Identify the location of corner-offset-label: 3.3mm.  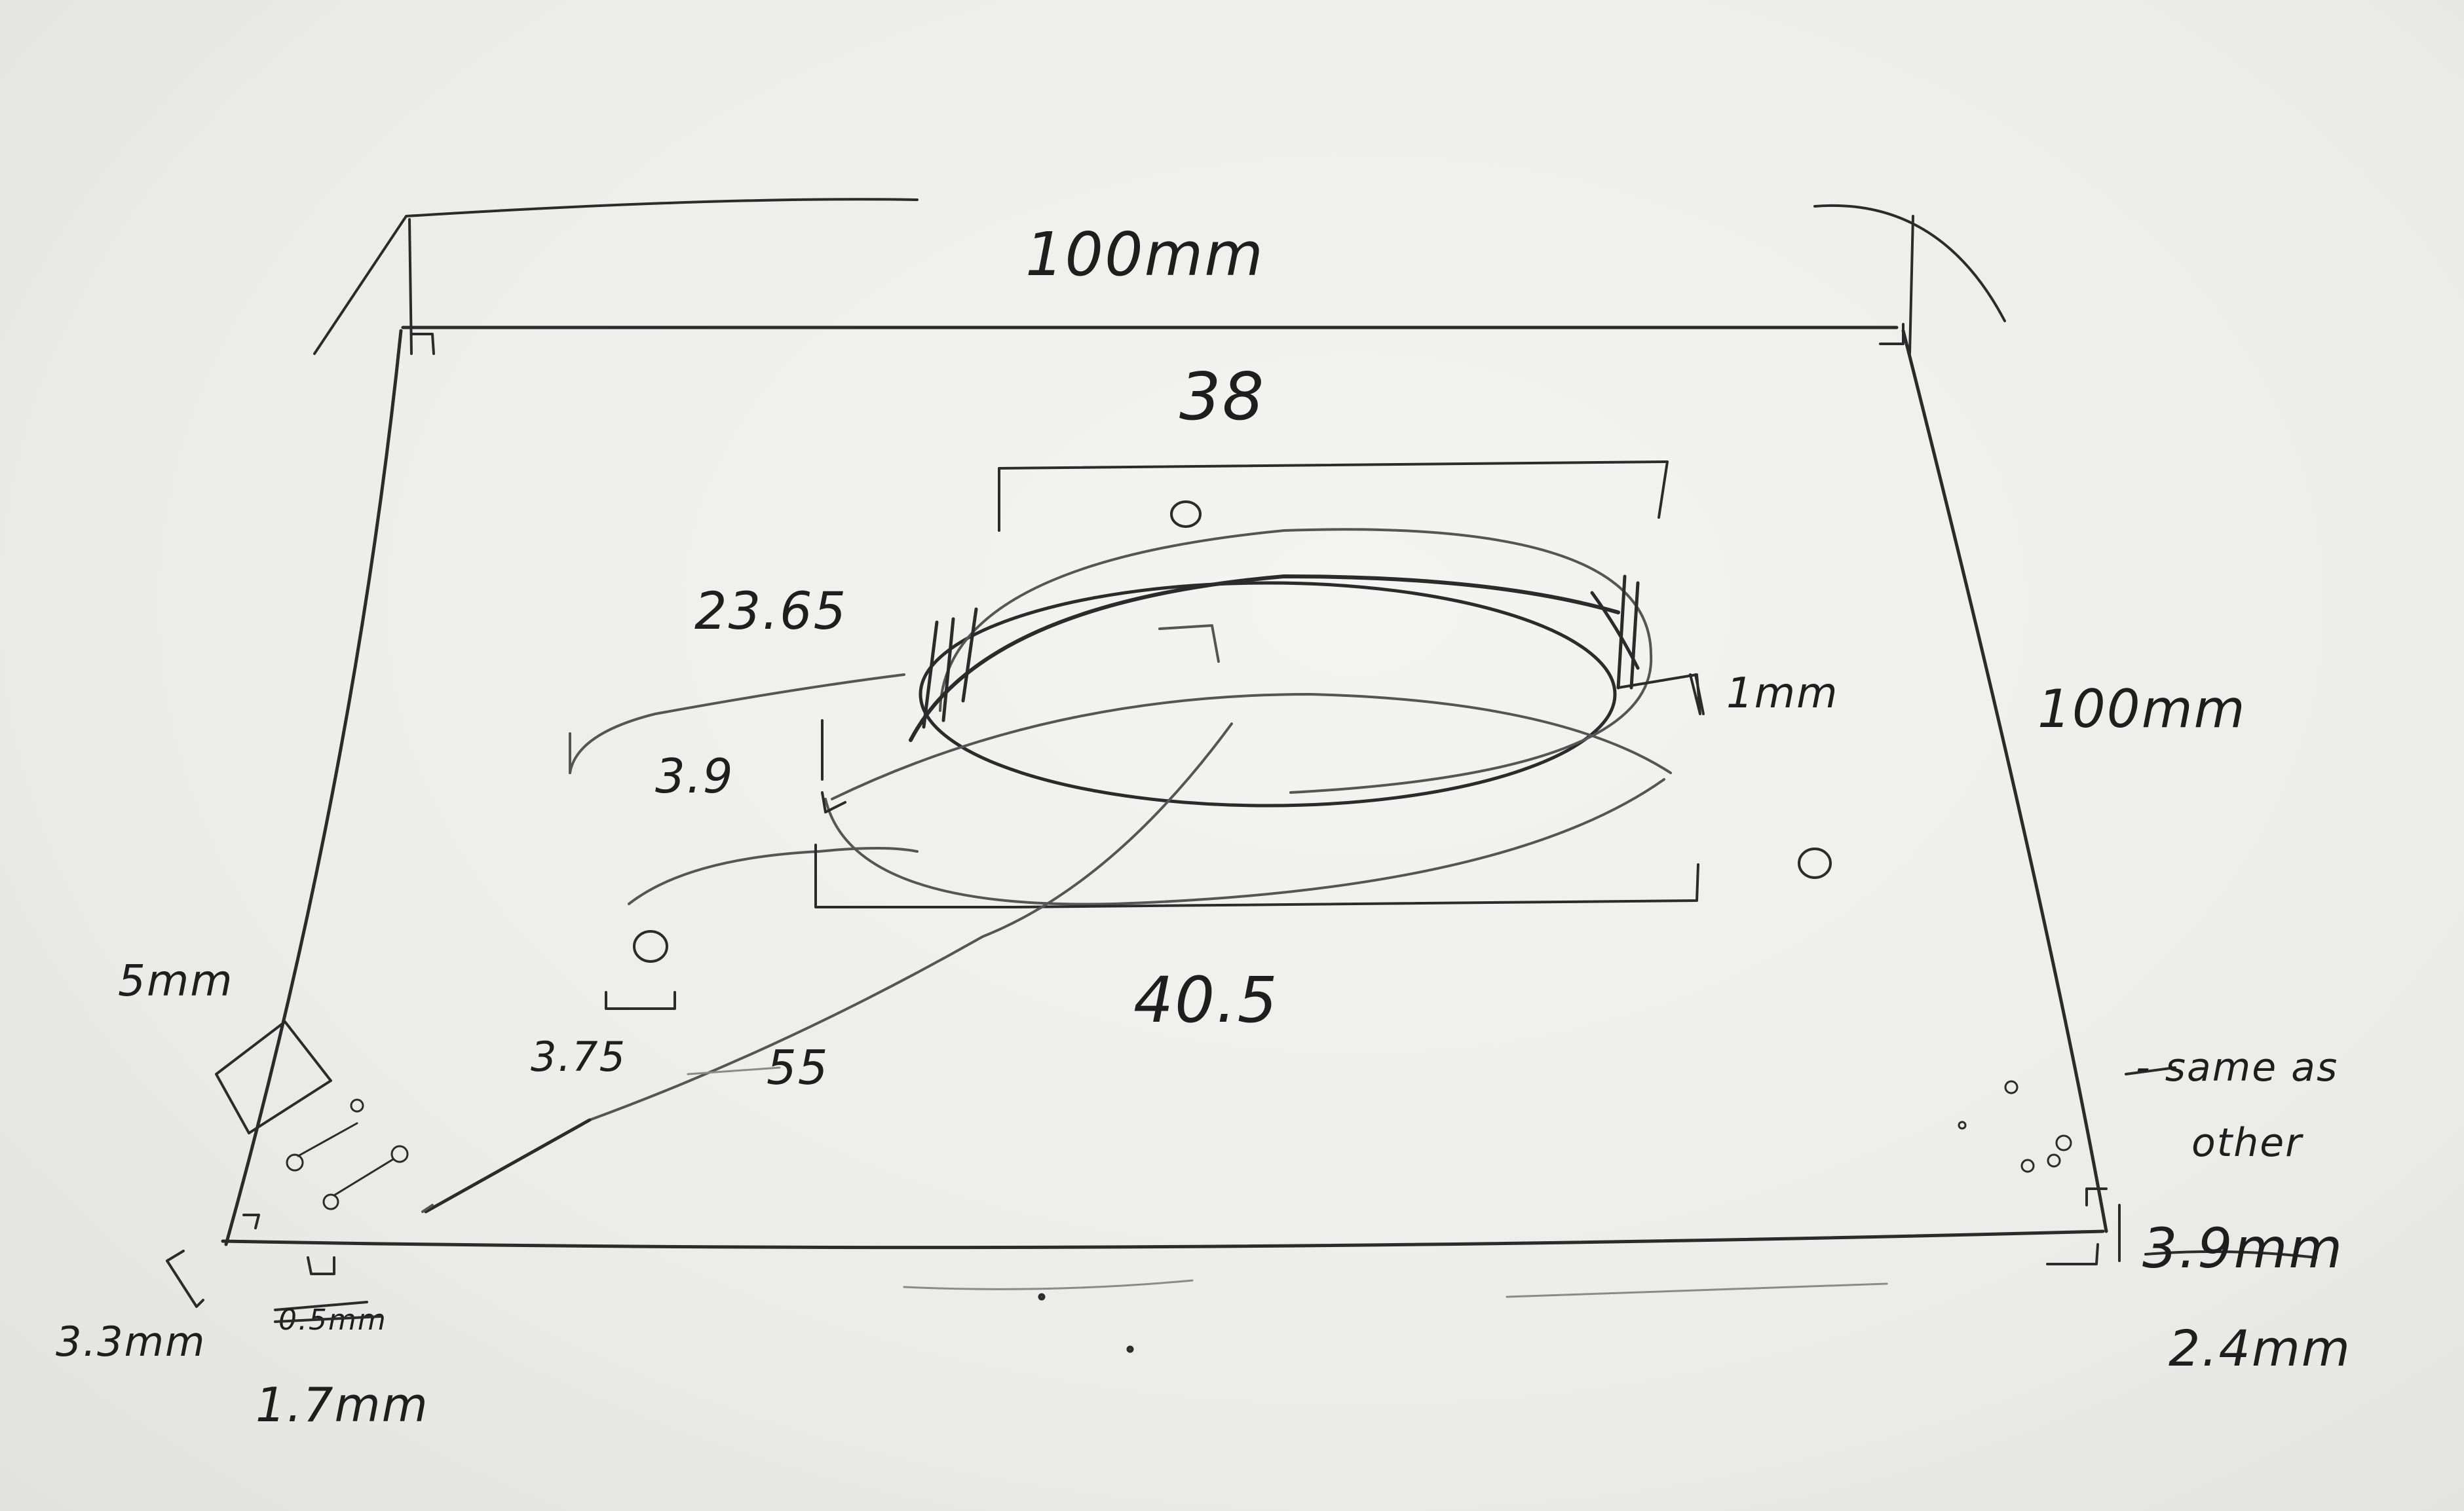
(131, 1342).